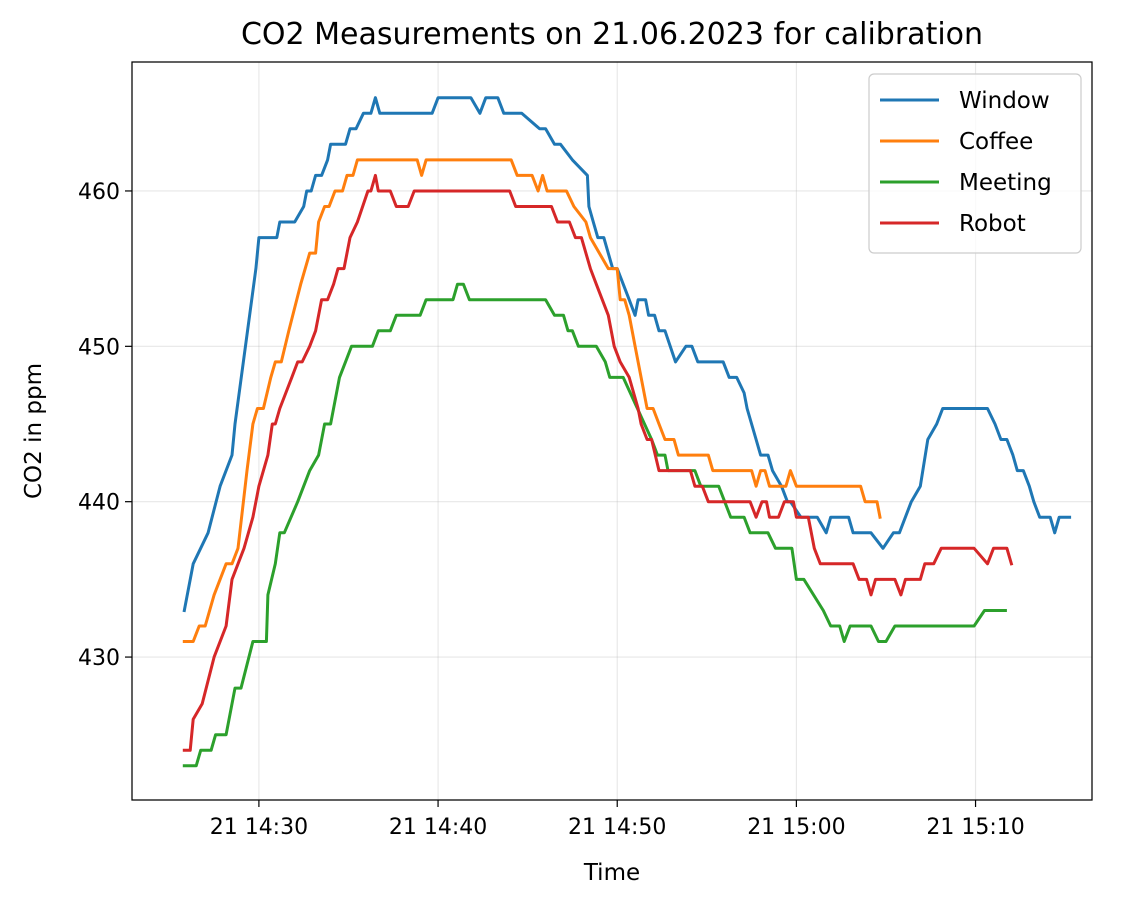 This screenshot has height=908, width=1143. What do you see at coordinates (99, 658) in the screenshot?
I see `y-tick-label-0: 430` at bounding box center [99, 658].